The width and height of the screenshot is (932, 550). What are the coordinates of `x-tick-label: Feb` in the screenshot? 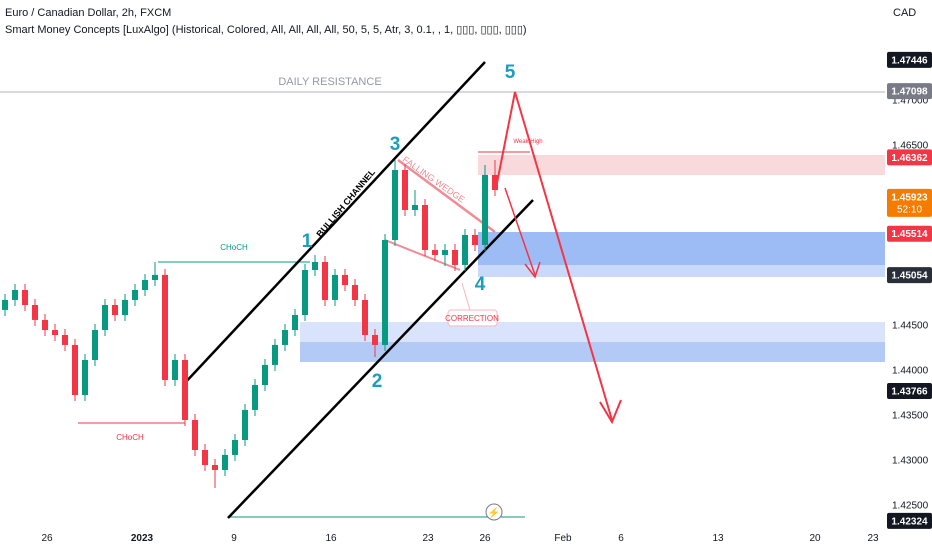 It's located at (563, 538).